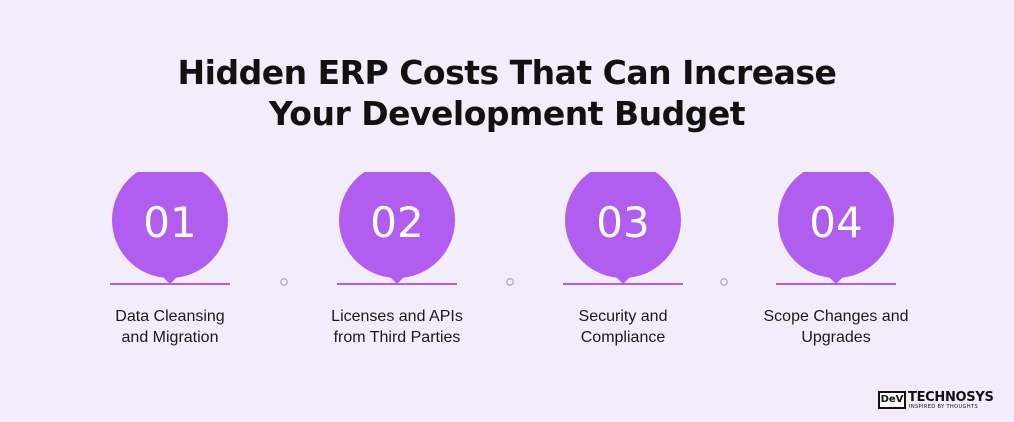 This screenshot has height=422, width=1014. I want to click on step-3-underline, so click(623, 284).